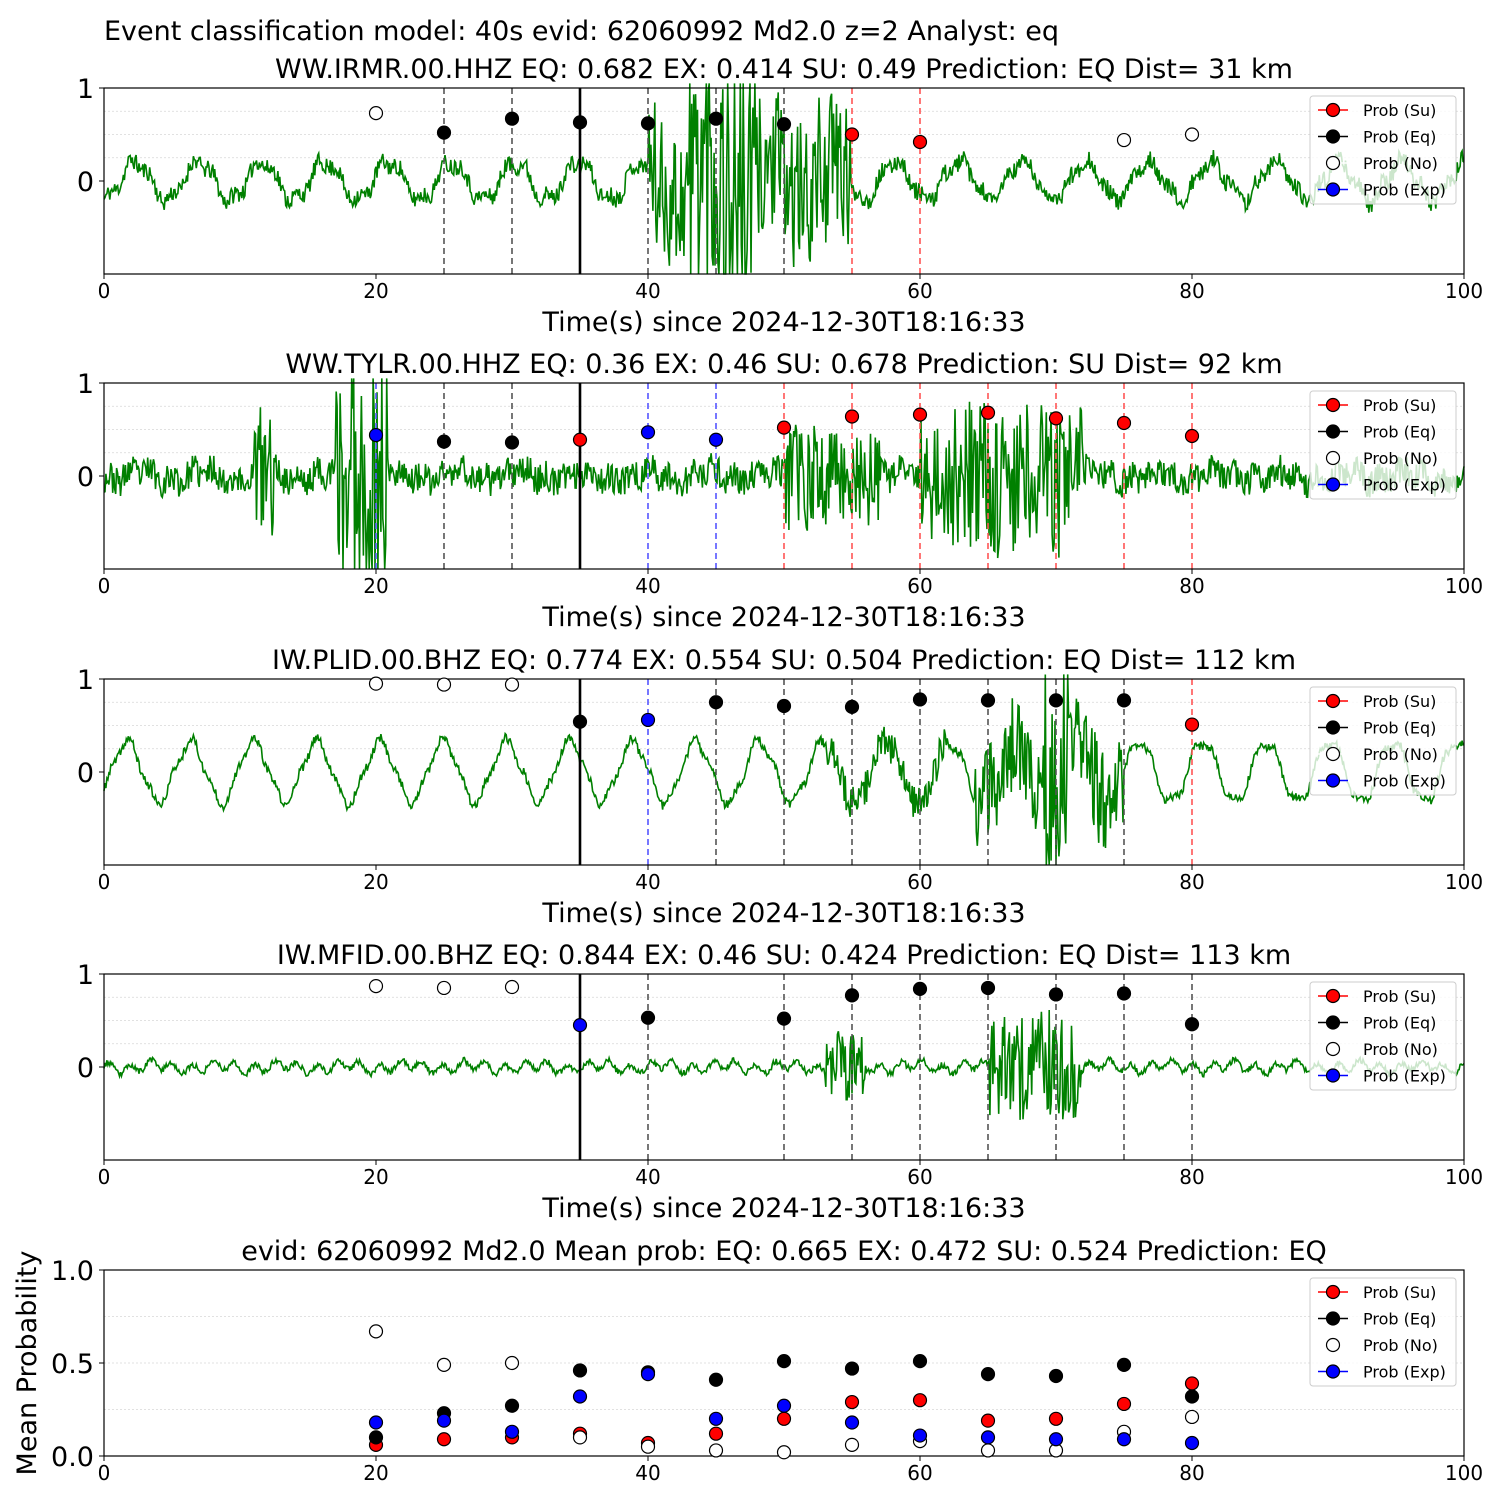 The width and height of the screenshot is (1500, 1500). What do you see at coordinates (1192, 1383) in the screenshot?
I see `mean-point-su` at bounding box center [1192, 1383].